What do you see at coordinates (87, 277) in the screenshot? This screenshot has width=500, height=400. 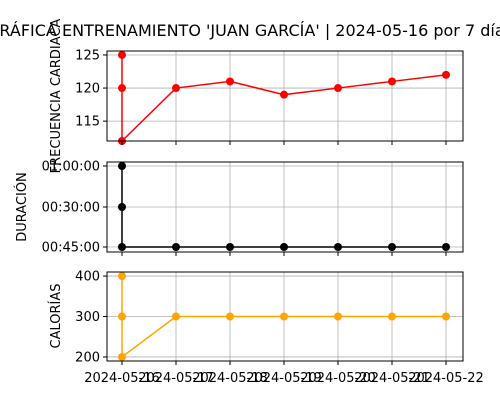 I see `y-tick-label: 400` at bounding box center [87, 277].